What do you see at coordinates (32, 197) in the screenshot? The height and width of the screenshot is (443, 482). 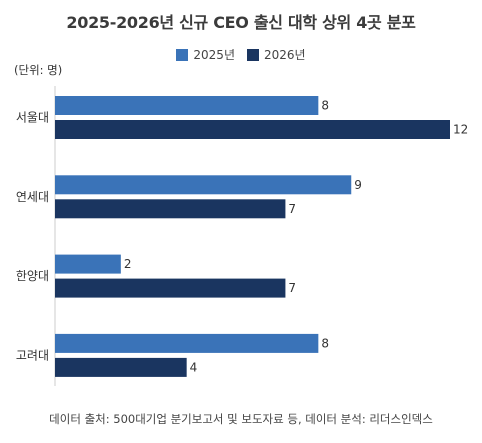 I see `category-label: 연세대` at bounding box center [32, 197].